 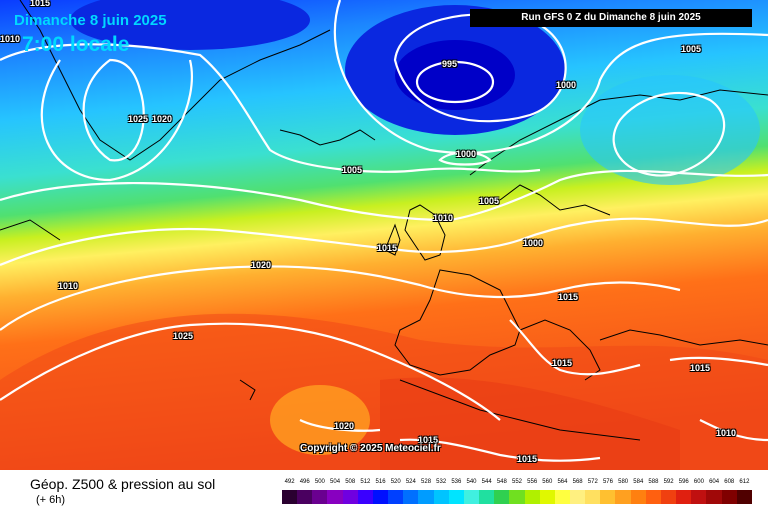 What do you see at coordinates (577, 482) in the screenshot?
I see `scale-tick-label: 568` at bounding box center [577, 482].